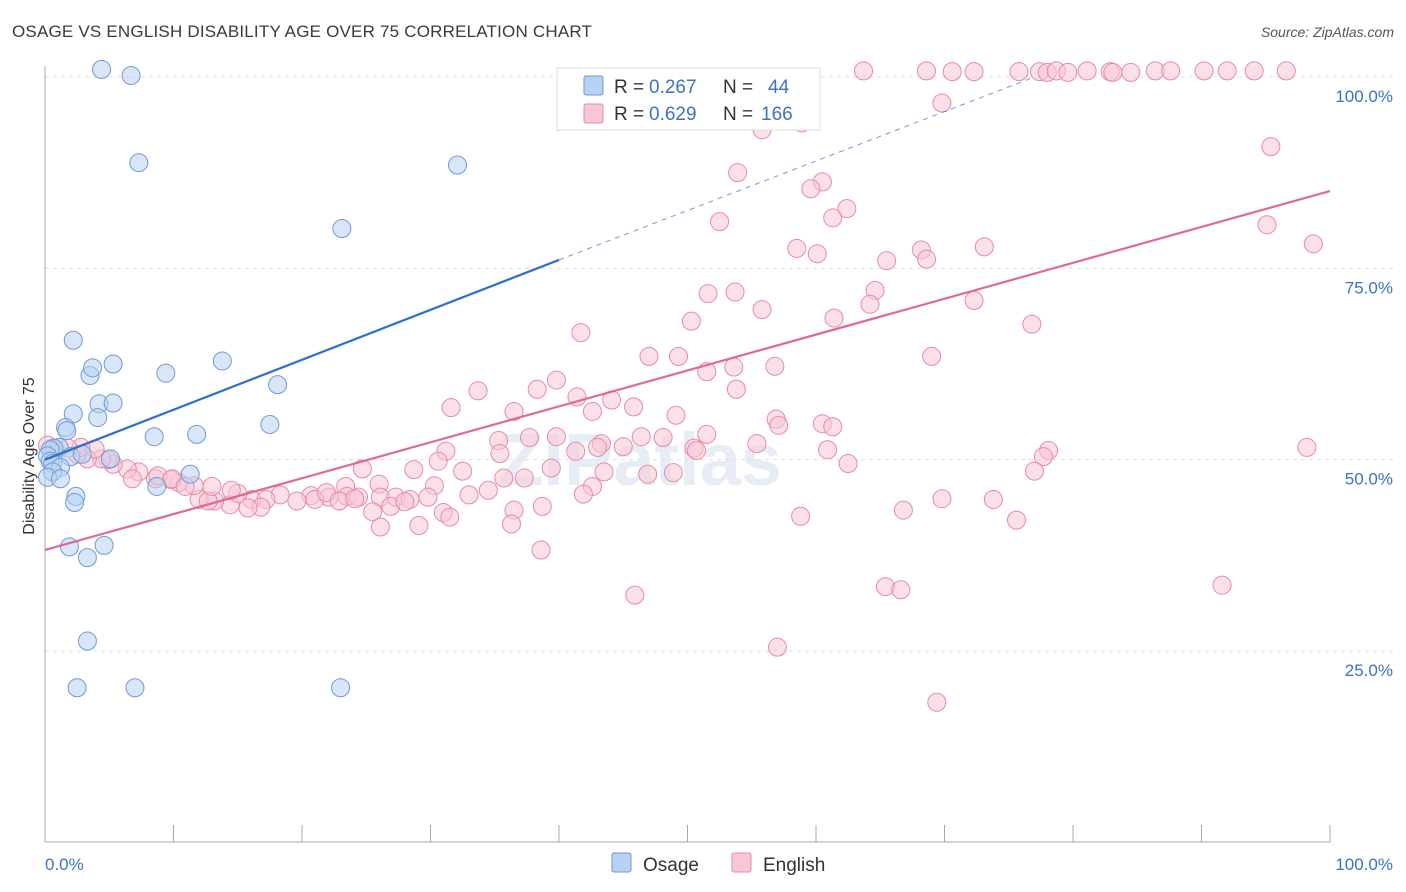  What do you see at coordinates (593, 113) in the screenshot?
I see `legend-english-swatch` at bounding box center [593, 113].